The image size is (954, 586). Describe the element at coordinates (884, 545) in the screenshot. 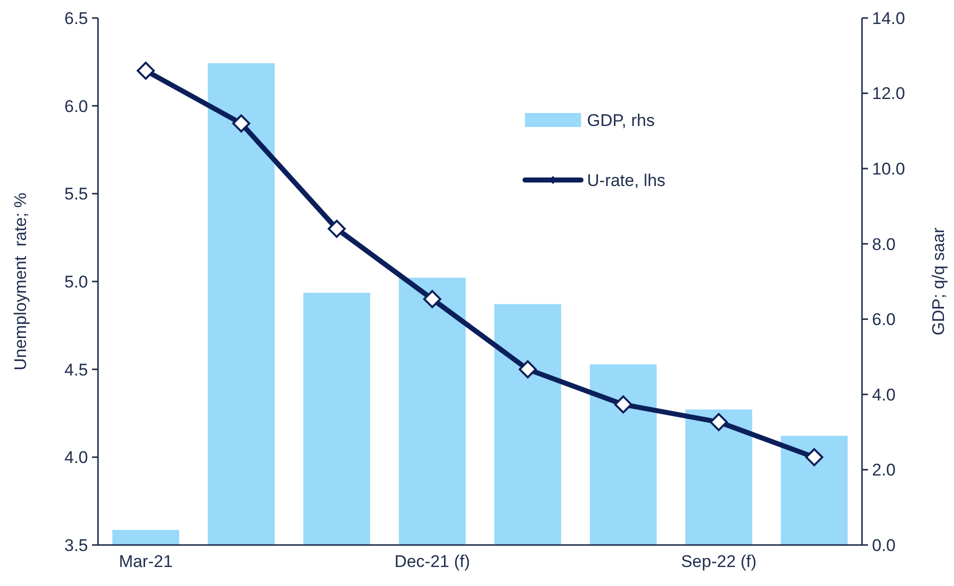

I see `y2-tick-label: 0.0` at that location.